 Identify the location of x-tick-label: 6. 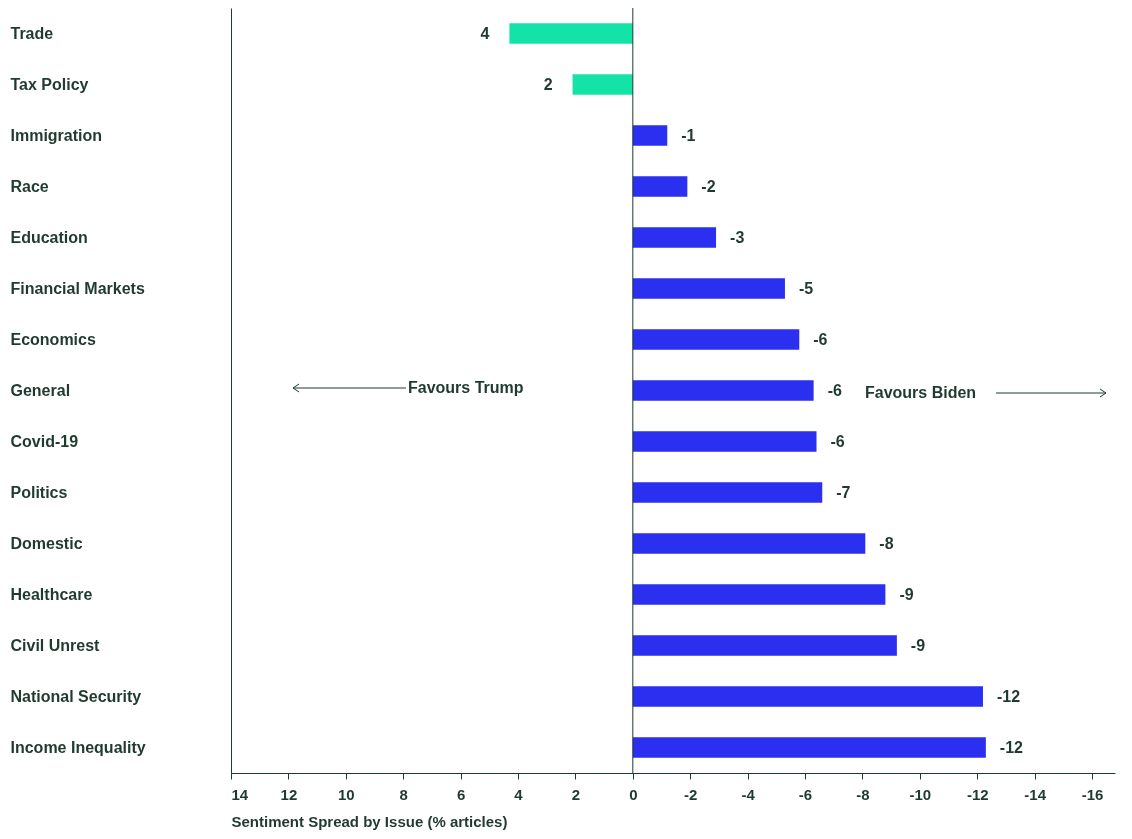
(461, 794).